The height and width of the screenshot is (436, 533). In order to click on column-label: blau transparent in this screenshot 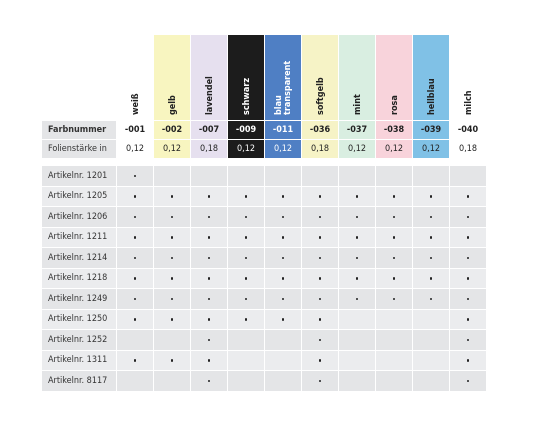, I will do `click(283, 87)`.